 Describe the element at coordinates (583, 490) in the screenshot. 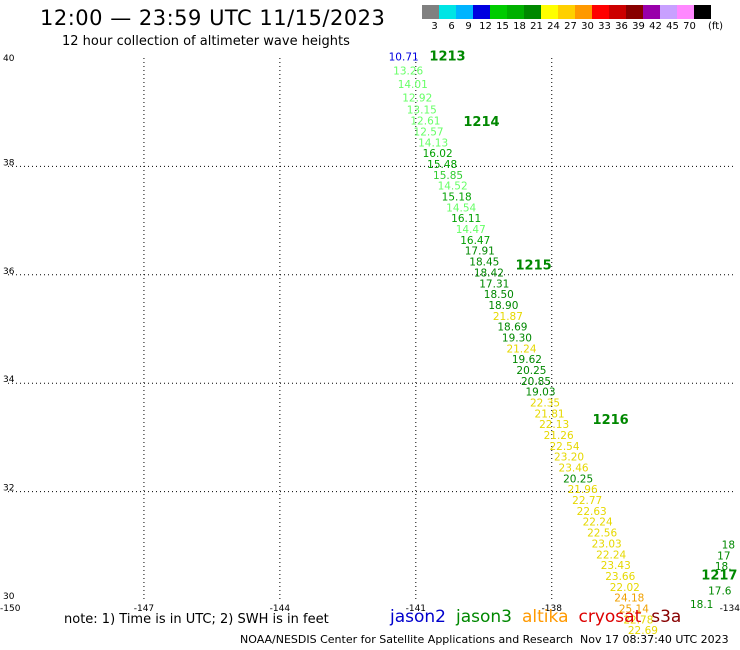

I see `wave-height-value: 21.96` at that location.